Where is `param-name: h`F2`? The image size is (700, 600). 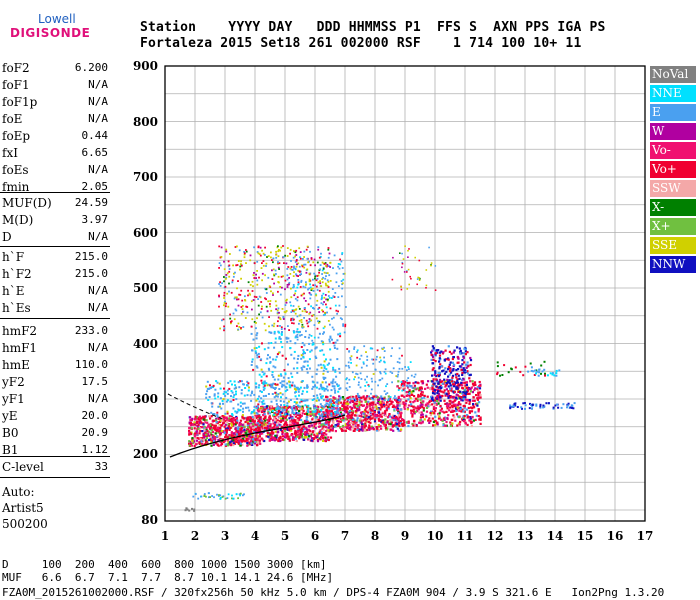 param-name: h`F2 is located at coordinates (17, 274).